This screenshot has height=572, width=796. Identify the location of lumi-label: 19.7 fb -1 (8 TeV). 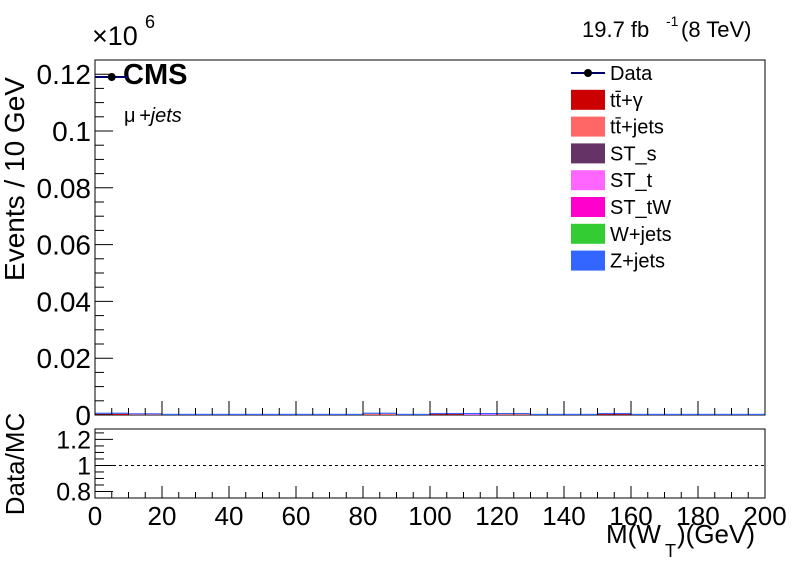
(667, 27).